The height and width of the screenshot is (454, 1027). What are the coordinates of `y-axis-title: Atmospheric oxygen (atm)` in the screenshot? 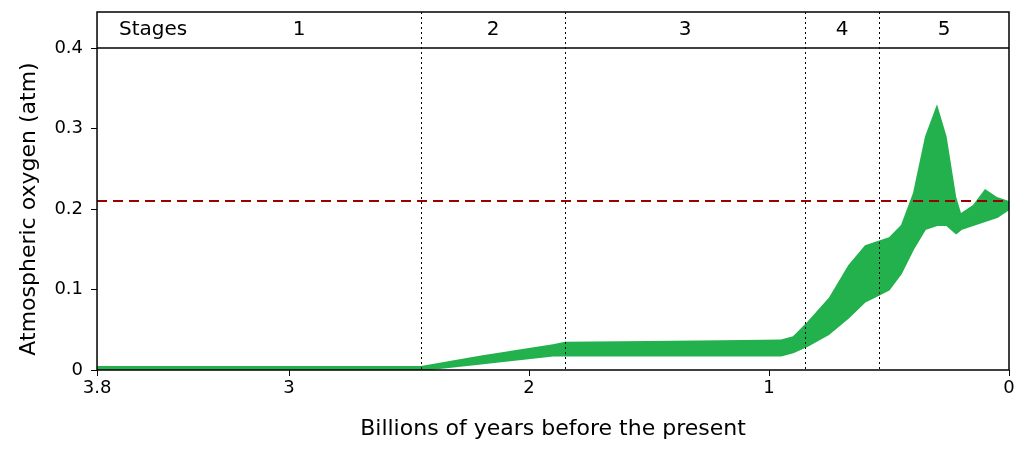 It's located at (27, 209).